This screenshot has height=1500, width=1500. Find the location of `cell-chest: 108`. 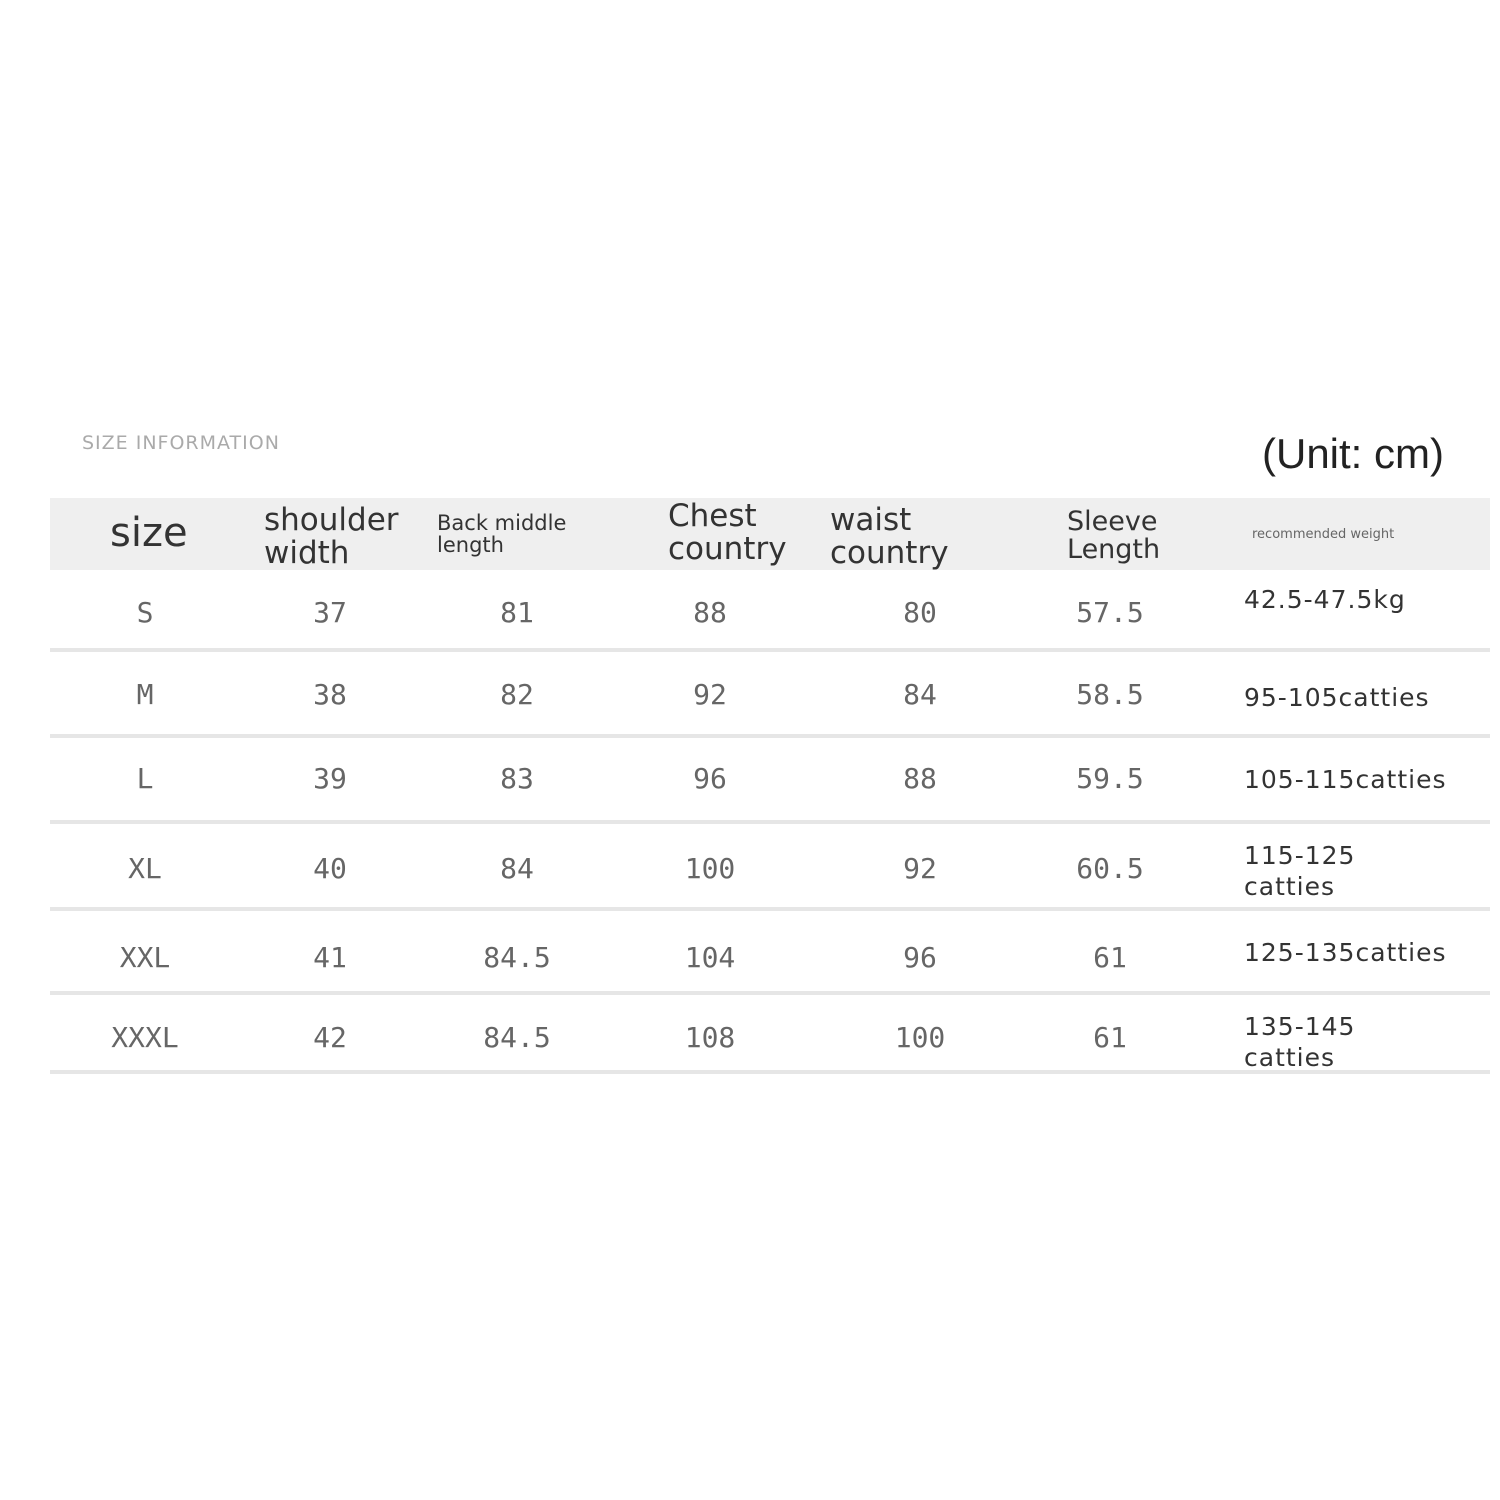

cell-chest: 108 is located at coordinates (710, 1037).